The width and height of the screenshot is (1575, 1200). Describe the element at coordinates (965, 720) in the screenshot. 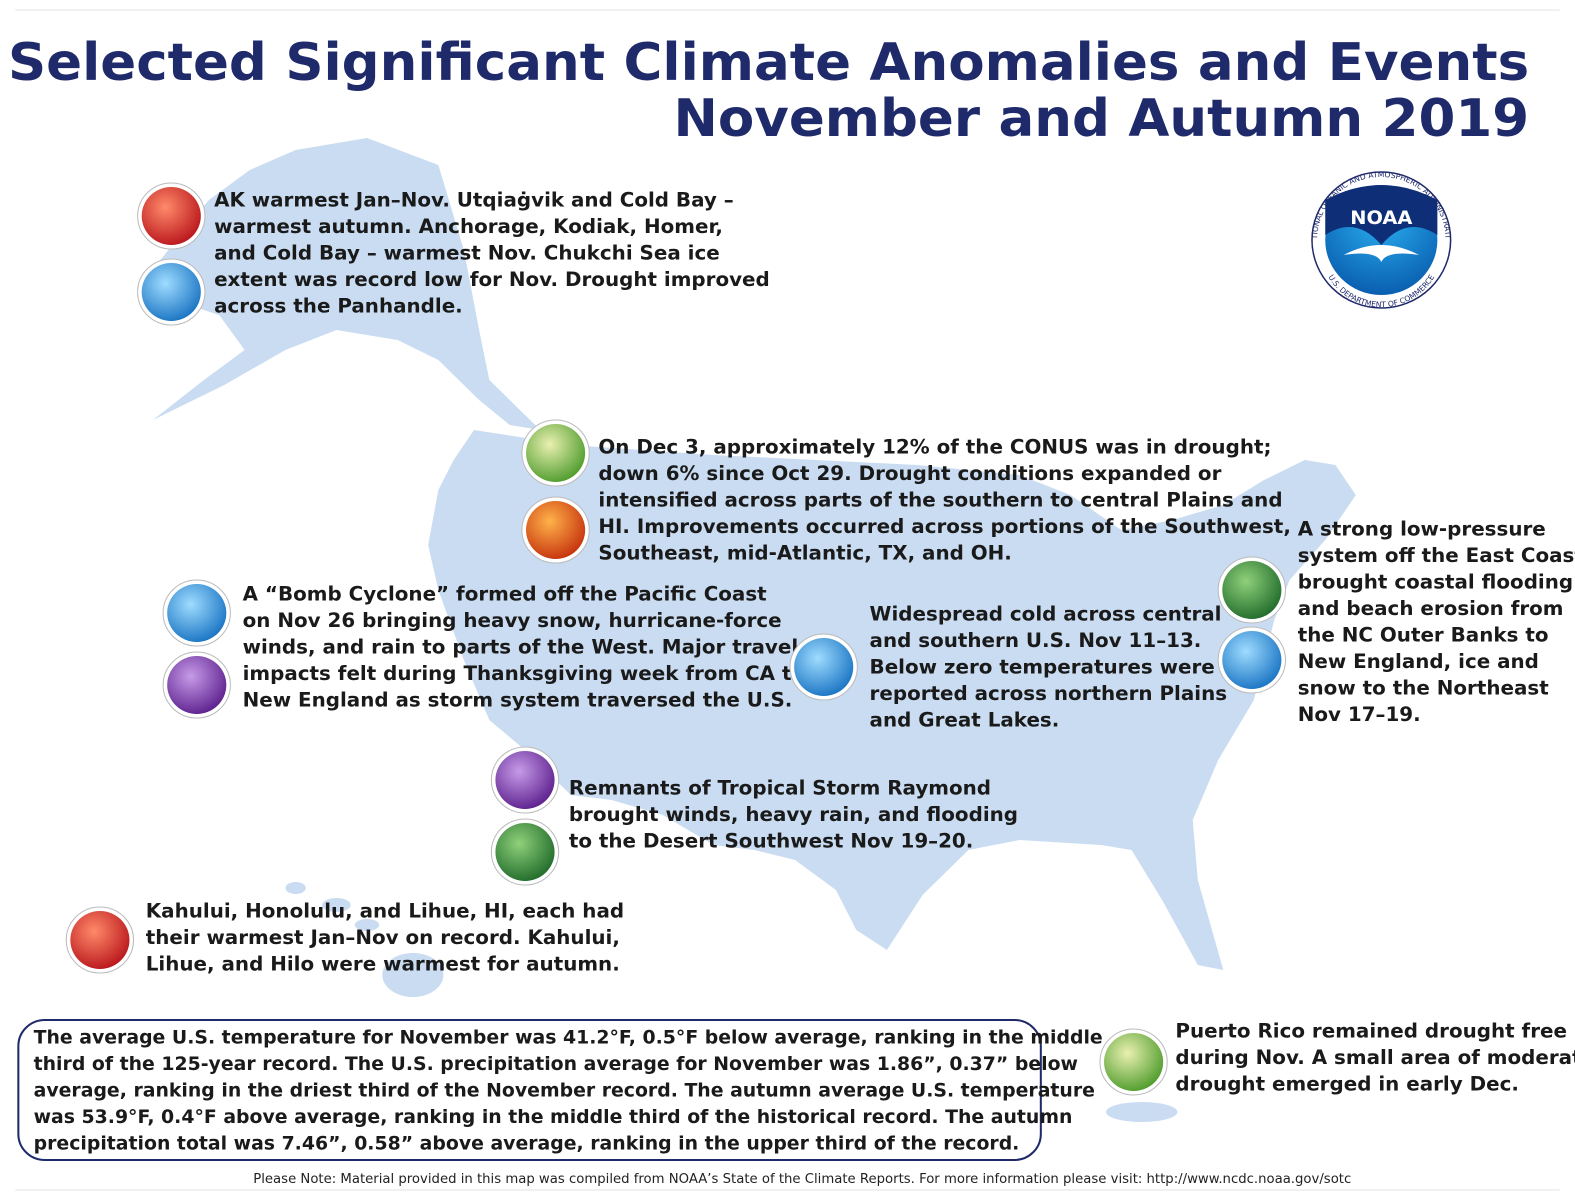

I see `callout-line: and Great Lakes.` at that location.